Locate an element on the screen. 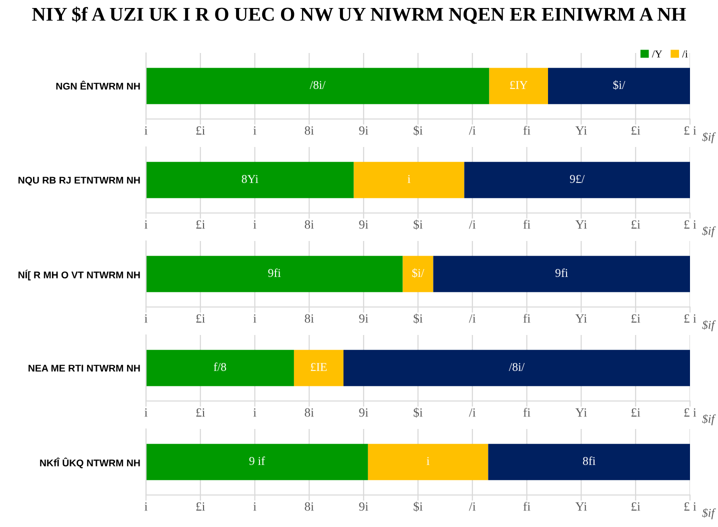 This screenshot has width=718, height=527. chart-title: NIY $f A UZI UK I R O UEC O NW UY NIWRM NQEN ER EINIWRM A NH is located at coordinates (359, 15).